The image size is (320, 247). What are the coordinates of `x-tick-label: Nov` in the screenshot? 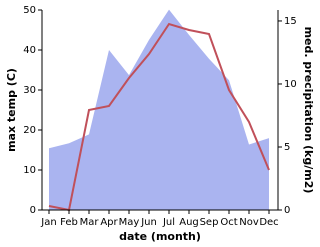 It's located at (249, 222).